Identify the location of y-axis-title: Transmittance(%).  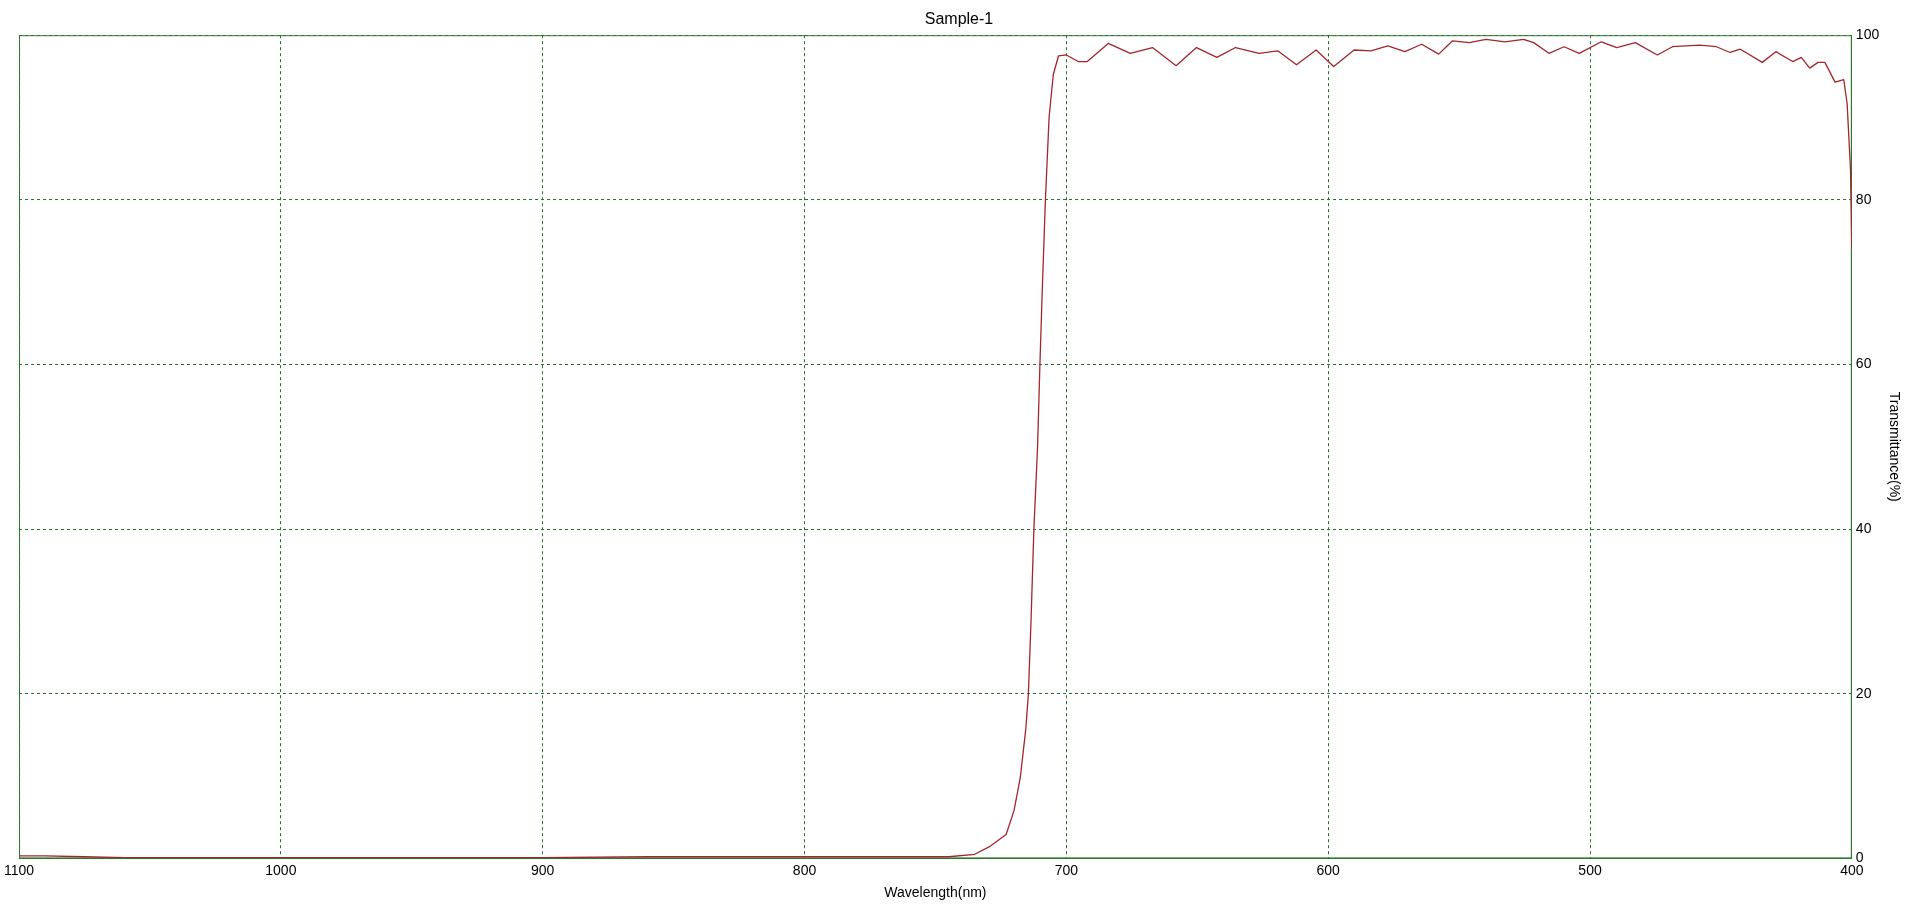
(1894, 446).